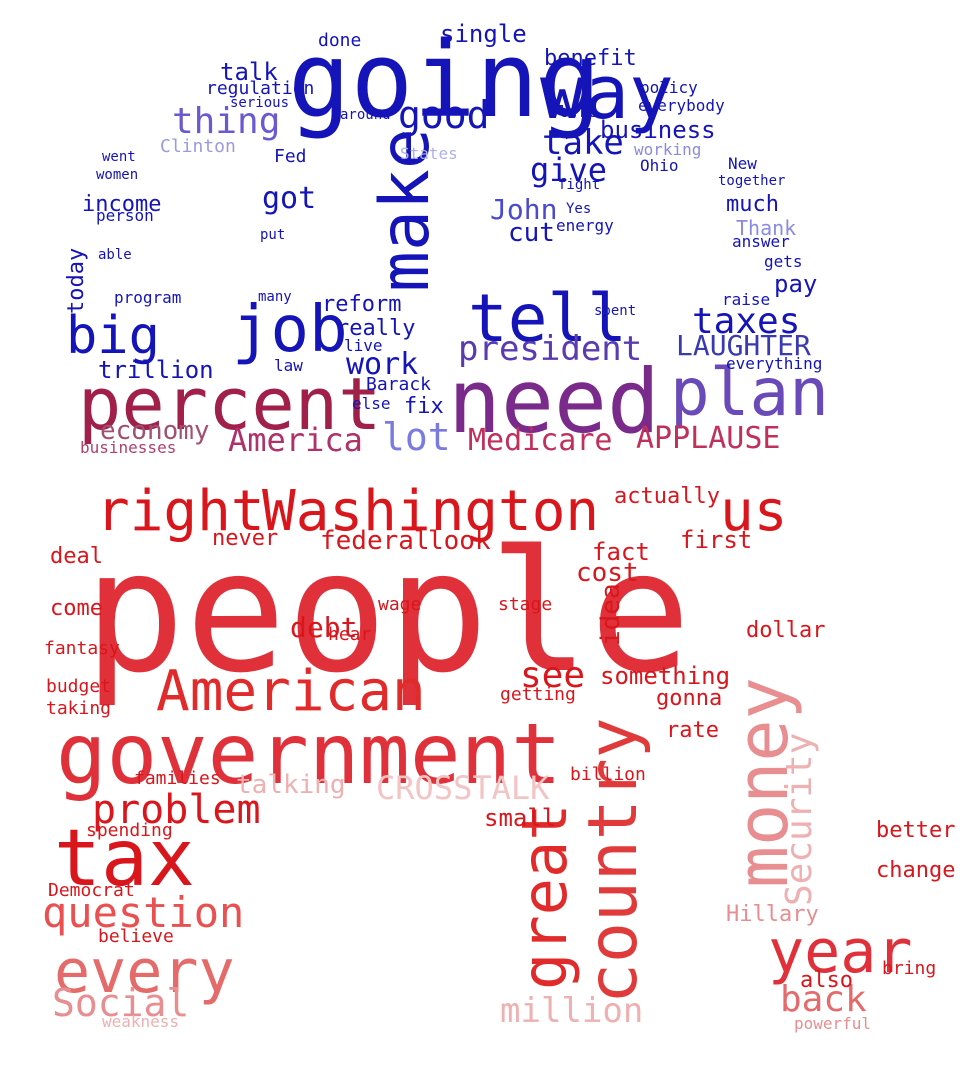 The height and width of the screenshot is (1080, 980). I want to click on word-taxes: taxes, so click(746, 321).